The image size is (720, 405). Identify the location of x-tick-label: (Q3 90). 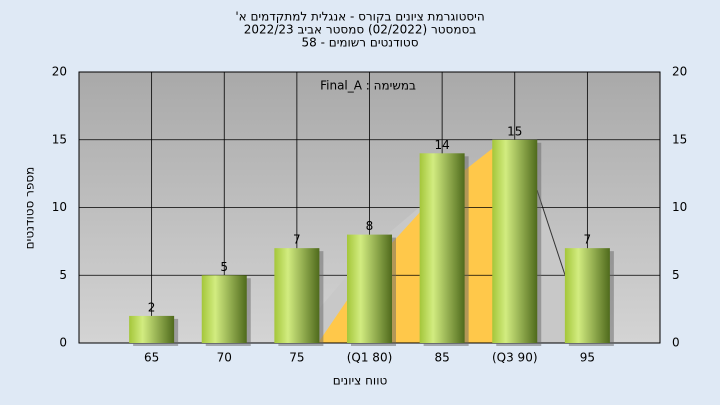
(515, 358).